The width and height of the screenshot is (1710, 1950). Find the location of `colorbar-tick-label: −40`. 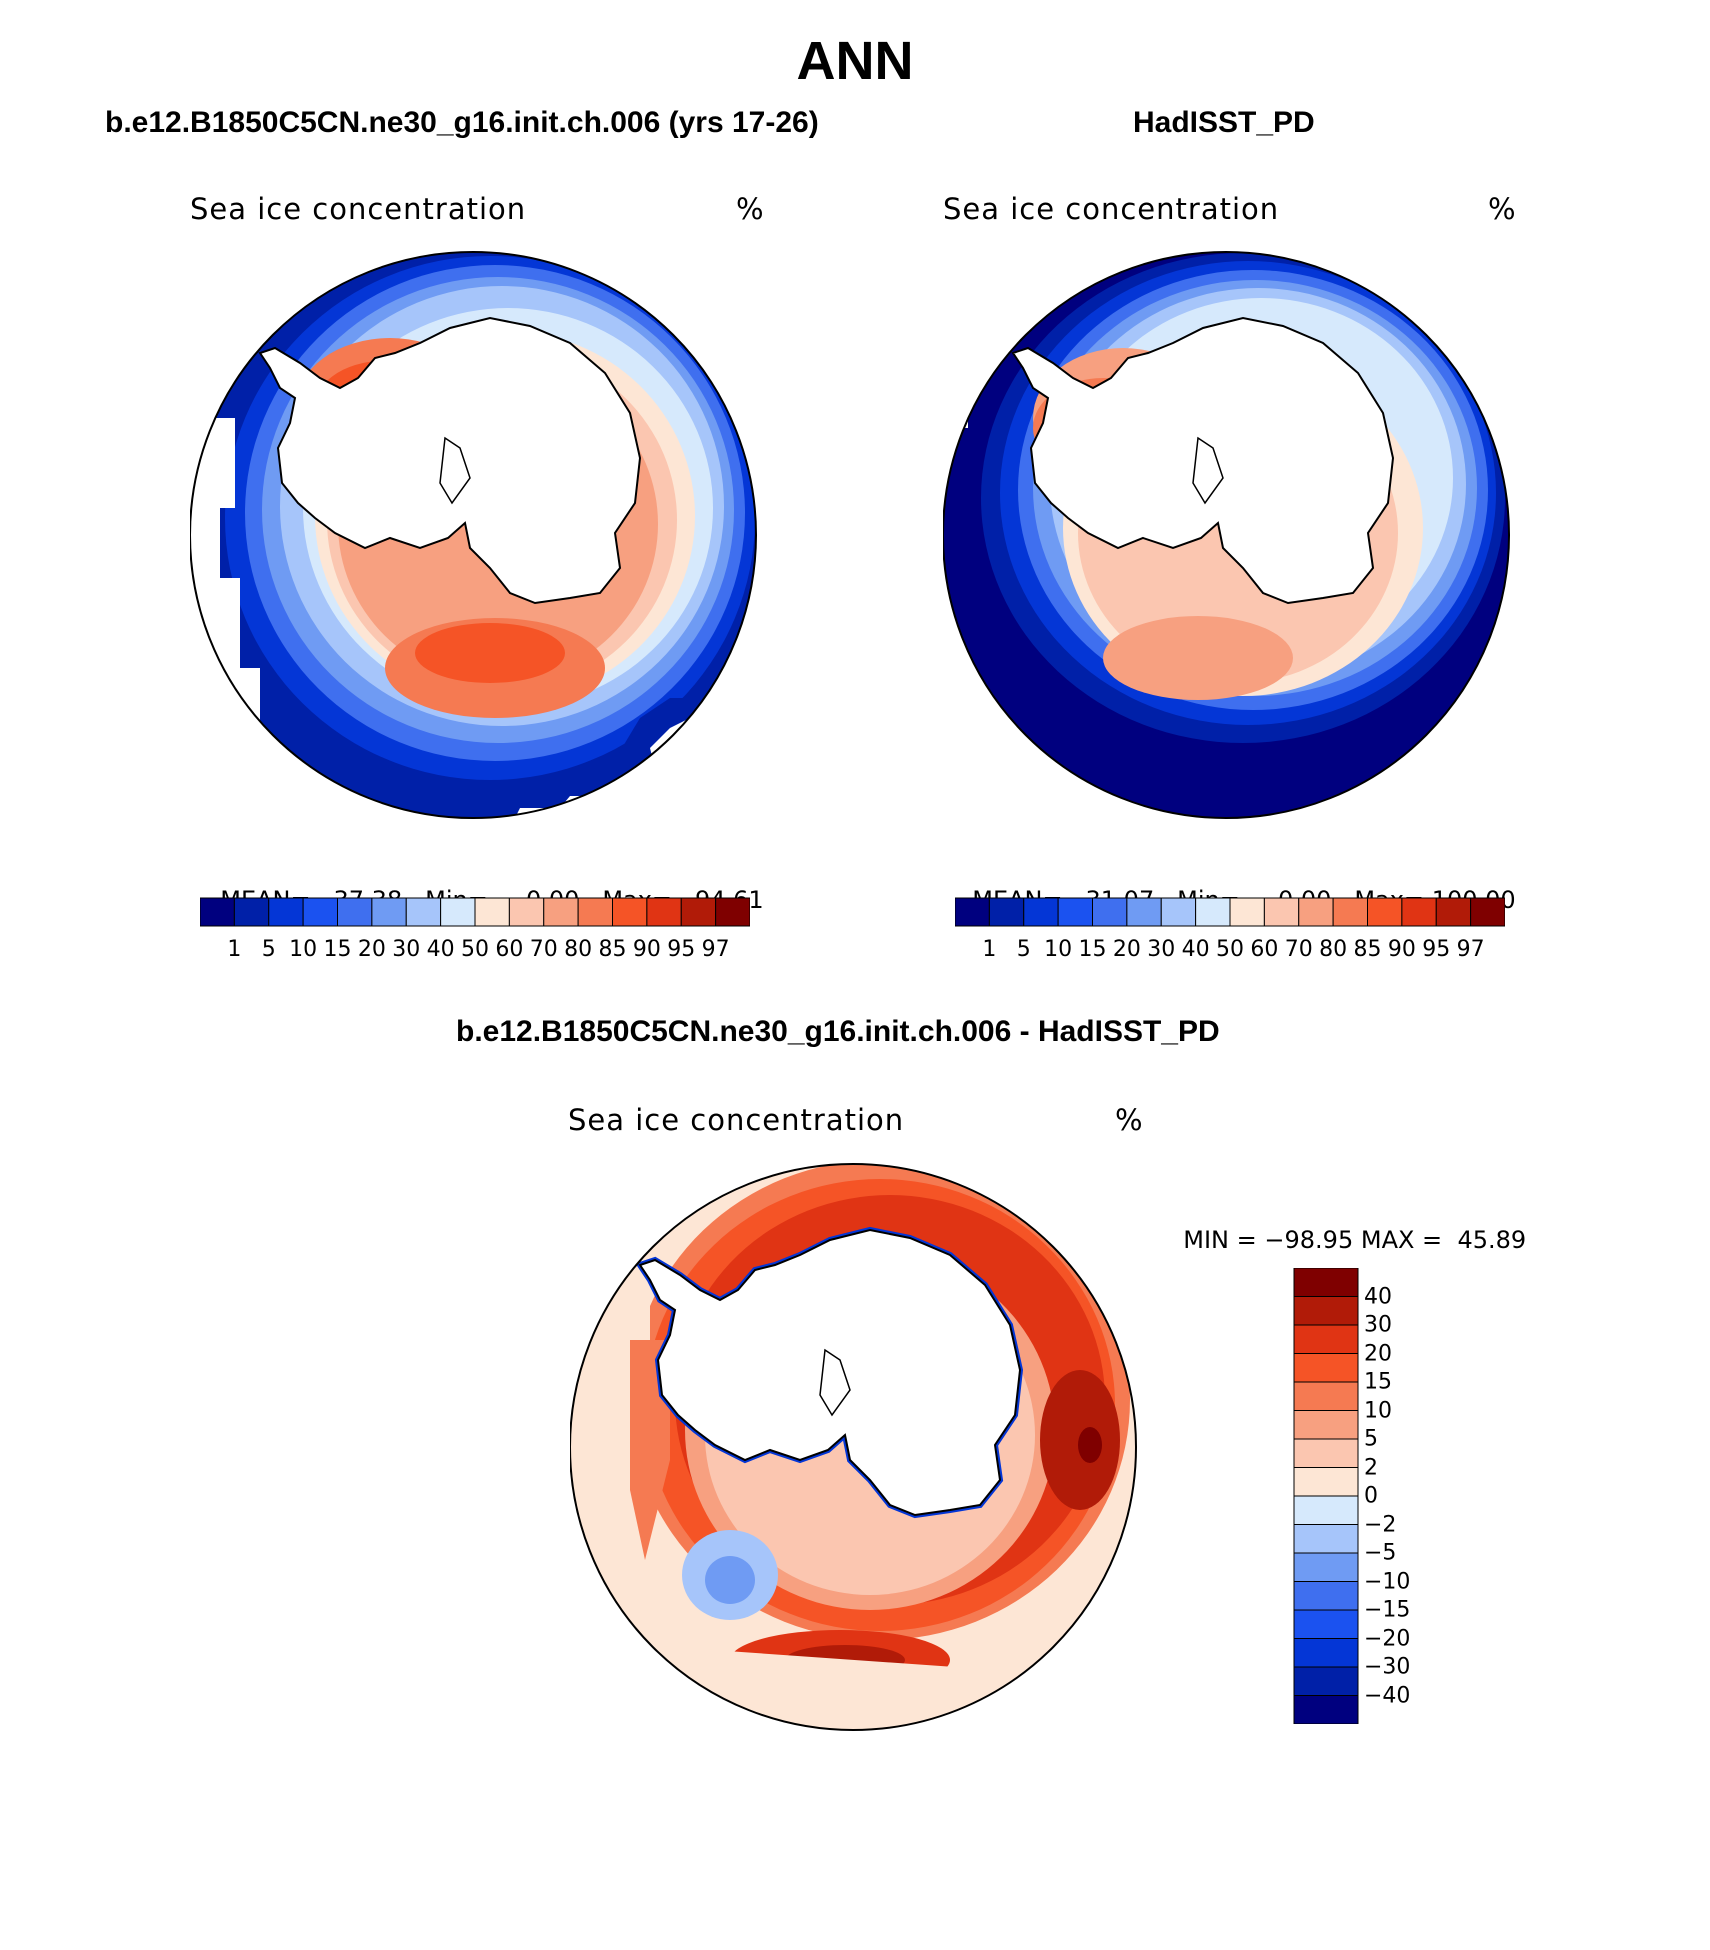

colorbar-tick-label: −40 is located at coordinates (1387, 1695).